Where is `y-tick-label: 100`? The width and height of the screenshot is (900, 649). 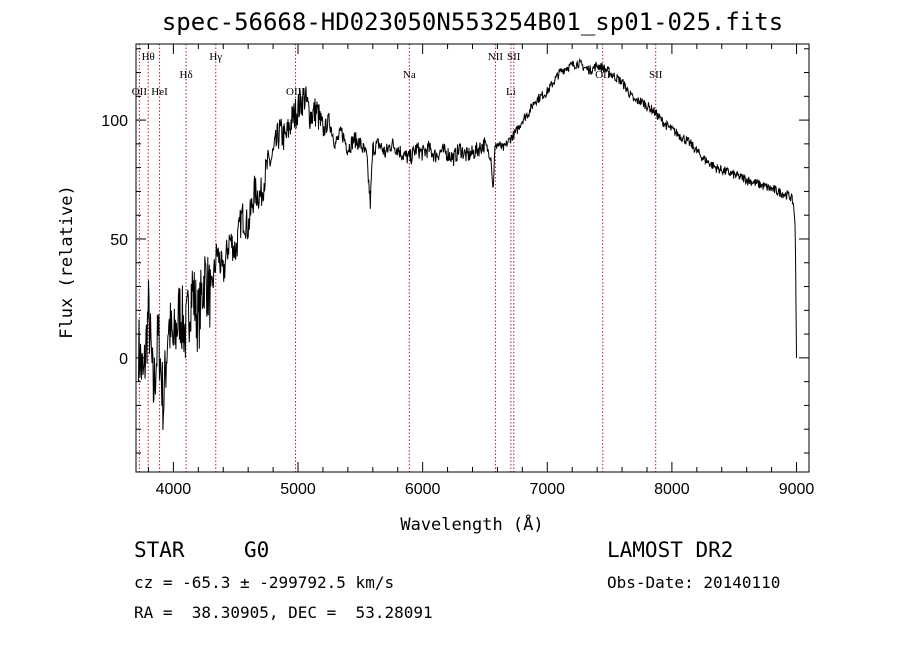
y-tick-label: 100 is located at coordinates (114, 121).